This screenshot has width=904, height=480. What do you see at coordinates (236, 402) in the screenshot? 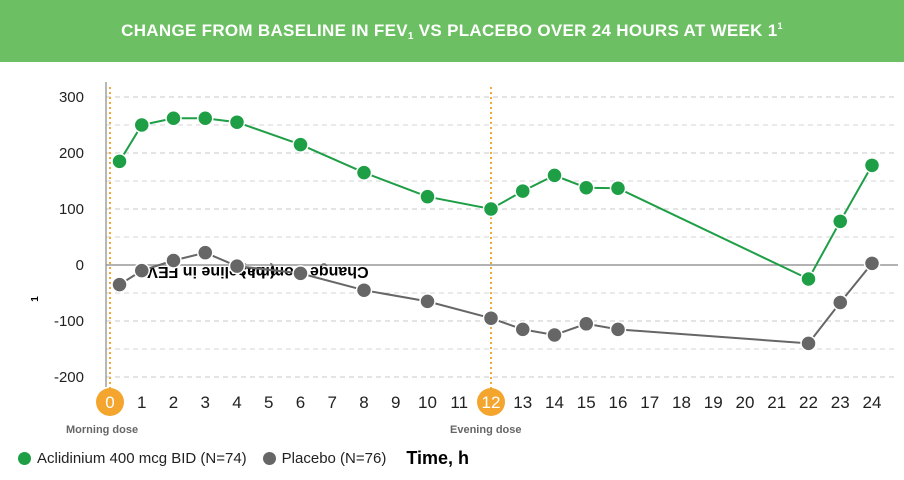
I see `x-tick-label: 4` at bounding box center [236, 402].